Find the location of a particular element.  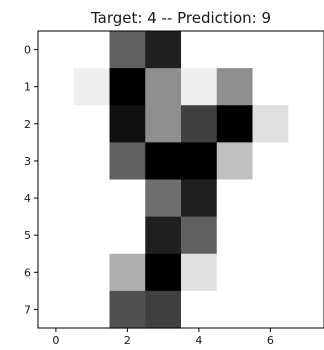

heatmap-cell-r4-c0 is located at coordinates (56, 198).